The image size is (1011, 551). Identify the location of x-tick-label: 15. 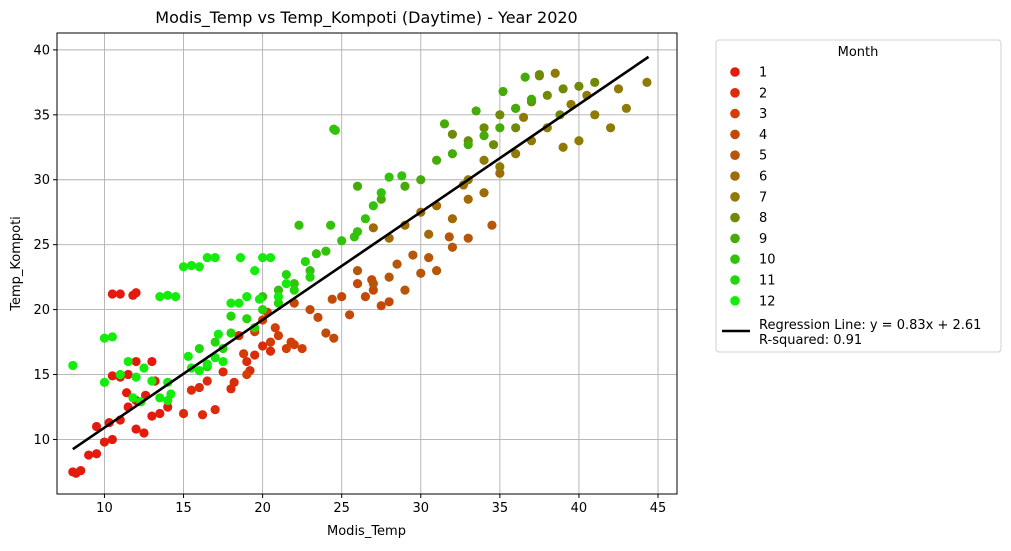
(183, 508).